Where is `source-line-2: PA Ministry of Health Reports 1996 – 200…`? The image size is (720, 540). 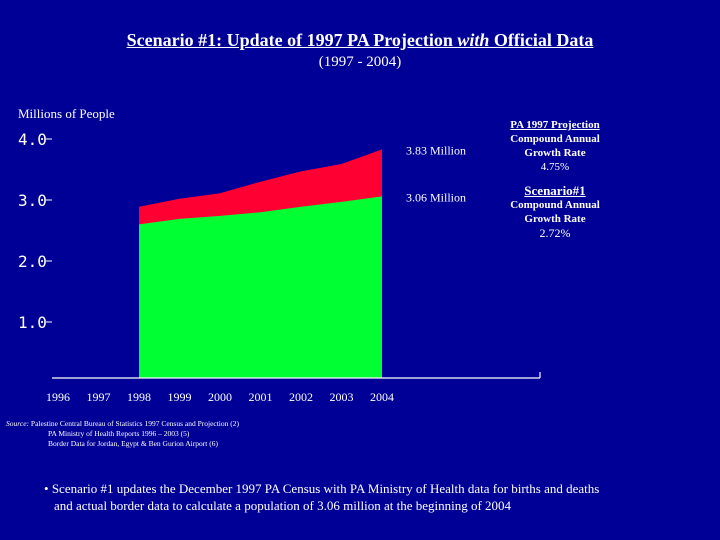 source-line-2: PA Ministry of Health Reports 1996 – 200… is located at coordinates (119, 433).